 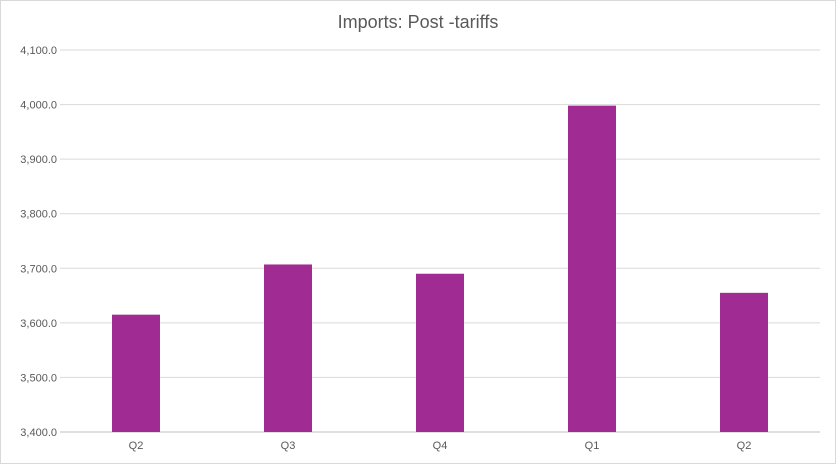 I want to click on x-tick-label: Q3, so click(x=288, y=446).